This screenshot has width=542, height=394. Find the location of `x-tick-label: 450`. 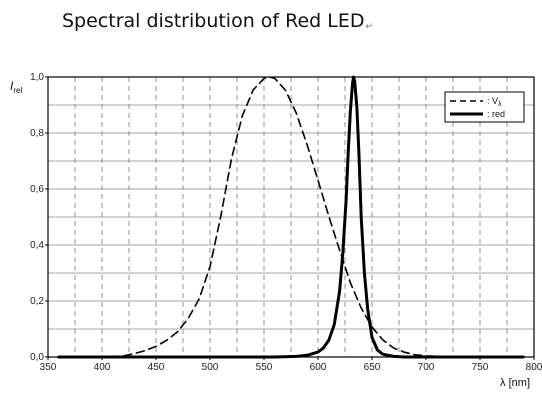

x-tick-label: 450 is located at coordinates (156, 367).